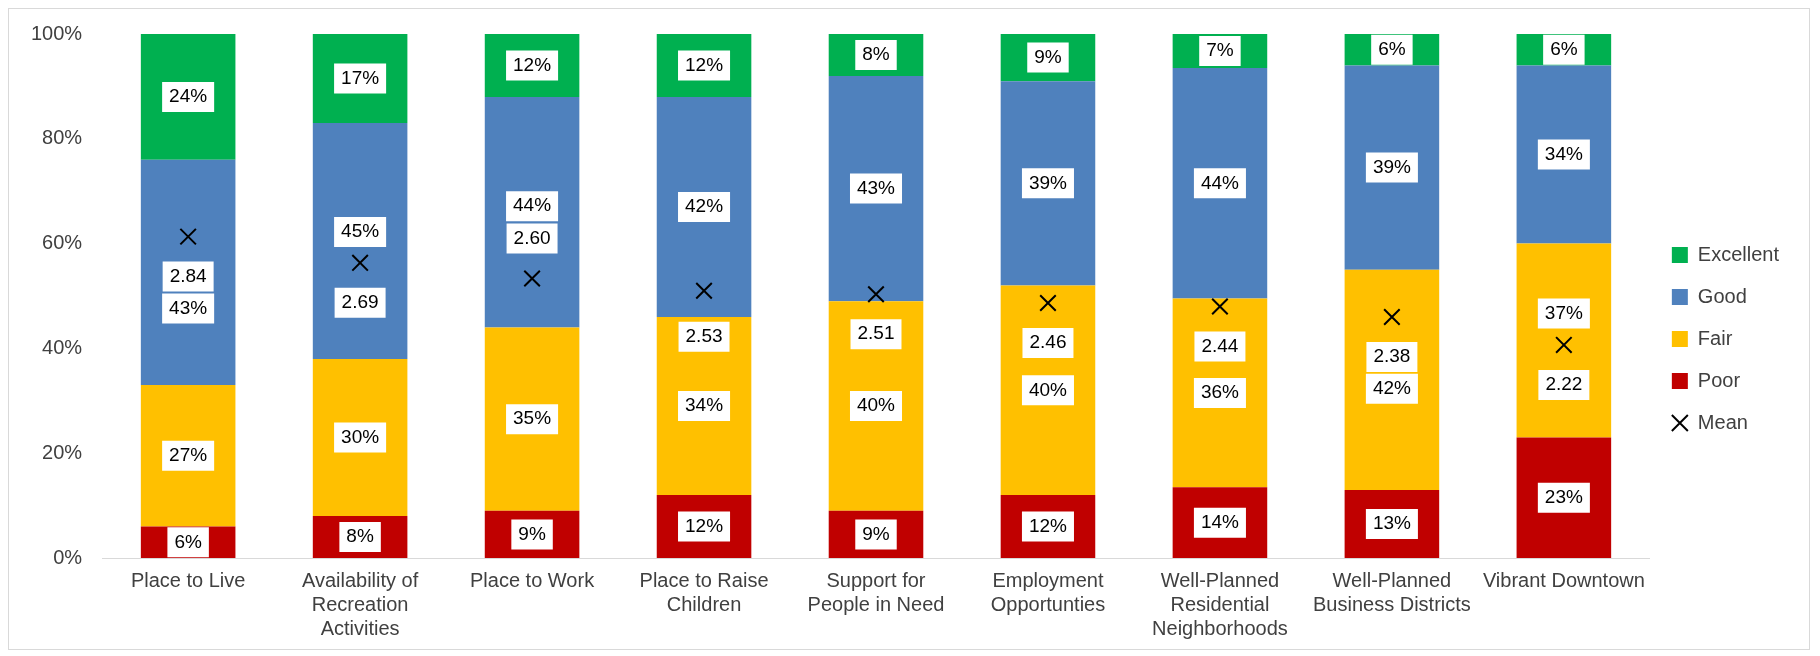 The height and width of the screenshot is (656, 1820). Describe the element at coordinates (1719, 379) in the screenshot. I see `legend-label: Poor` at that location.